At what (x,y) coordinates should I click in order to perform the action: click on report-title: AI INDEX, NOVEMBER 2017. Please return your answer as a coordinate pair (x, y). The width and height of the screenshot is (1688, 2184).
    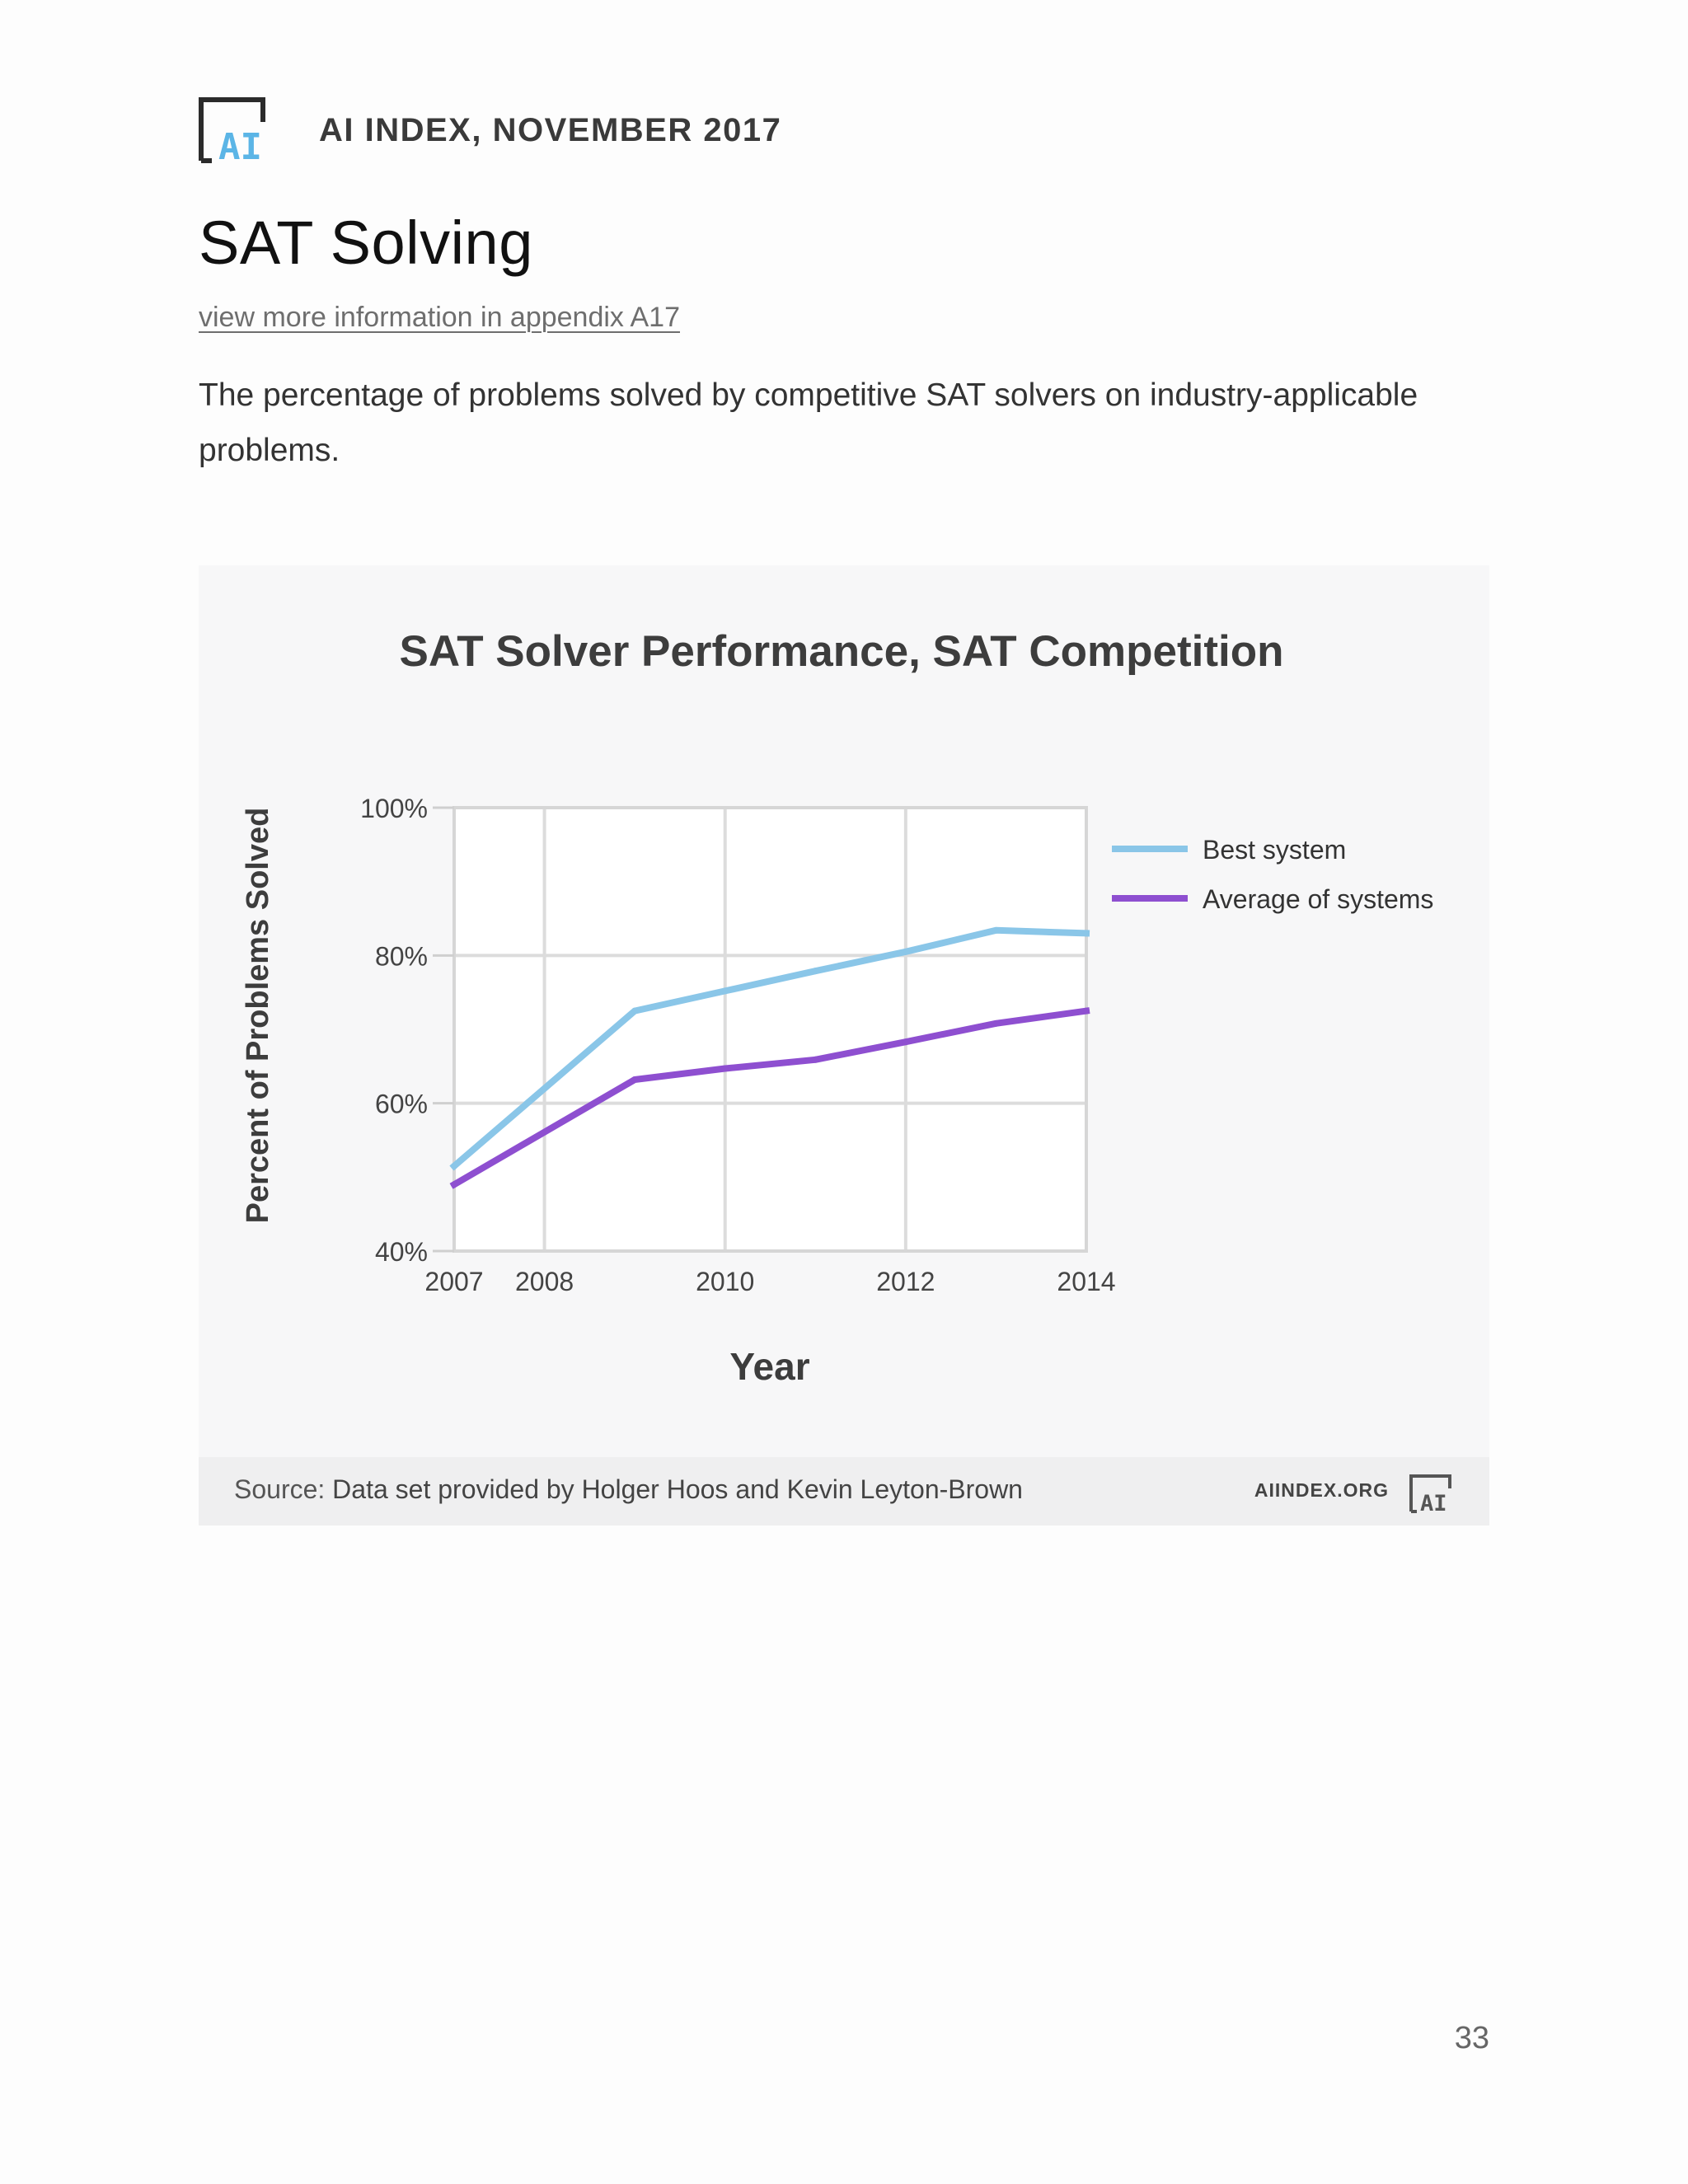
    Looking at the image, I should click on (550, 129).